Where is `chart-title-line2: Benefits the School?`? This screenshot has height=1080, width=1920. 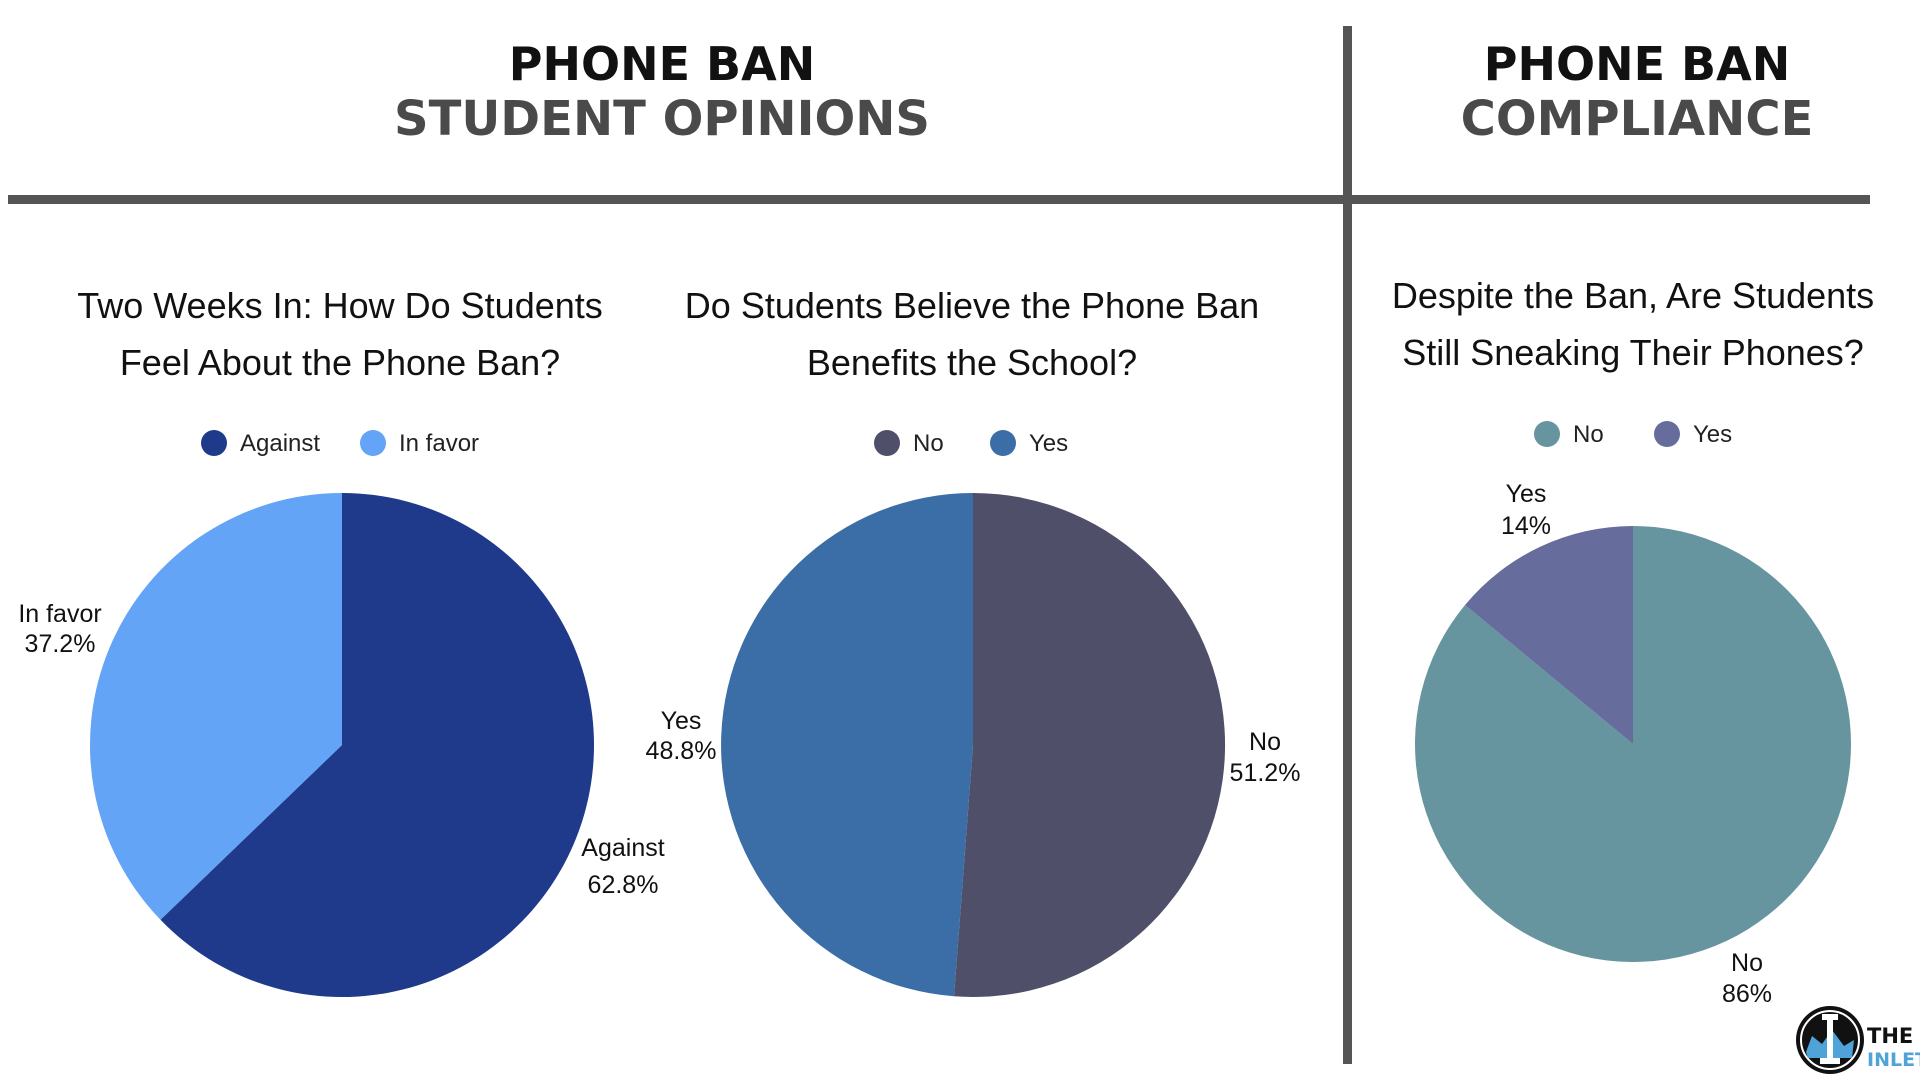 chart-title-line2: Benefits the School? is located at coordinates (972, 362).